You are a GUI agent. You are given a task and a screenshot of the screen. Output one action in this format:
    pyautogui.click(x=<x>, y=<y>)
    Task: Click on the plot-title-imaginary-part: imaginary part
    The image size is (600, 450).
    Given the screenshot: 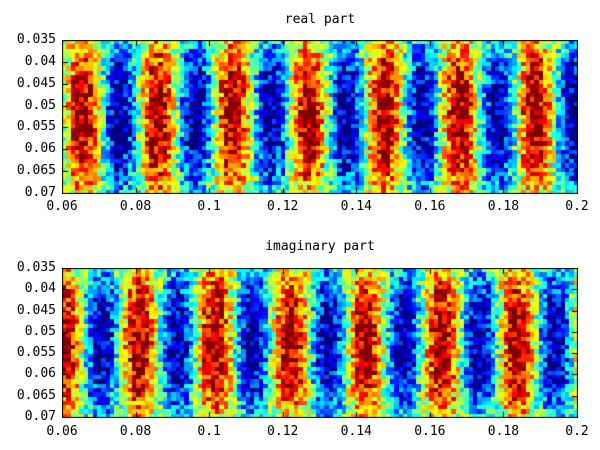 What is the action you would take?
    pyautogui.click(x=320, y=246)
    